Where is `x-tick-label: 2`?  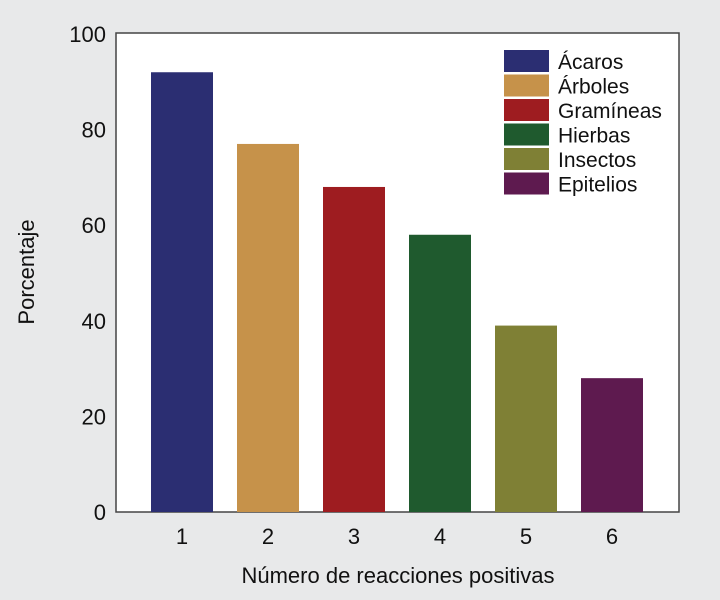 x-tick-label: 2 is located at coordinates (268, 536).